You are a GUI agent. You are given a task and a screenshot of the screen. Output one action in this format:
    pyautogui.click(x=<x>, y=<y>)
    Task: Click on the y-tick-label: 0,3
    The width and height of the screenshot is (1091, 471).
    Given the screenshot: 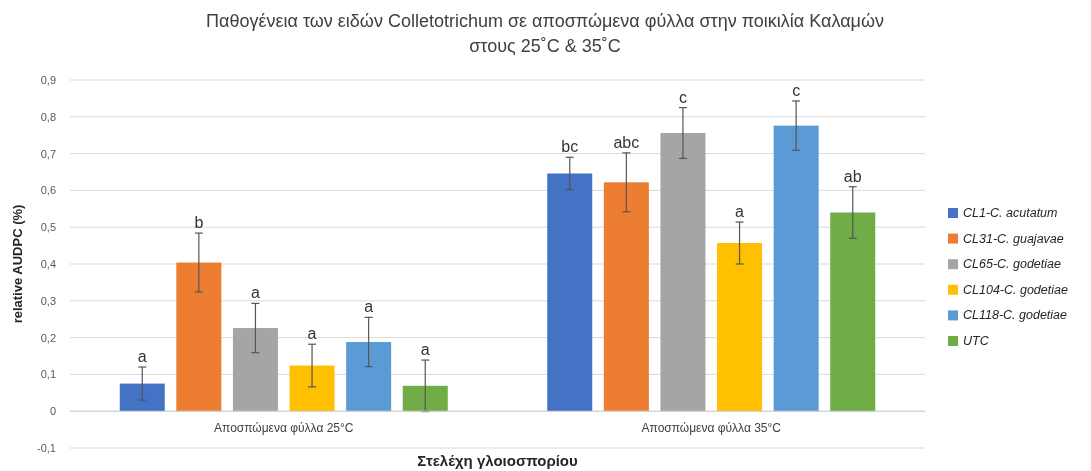 What is the action you would take?
    pyautogui.click(x=48, y=300)
    